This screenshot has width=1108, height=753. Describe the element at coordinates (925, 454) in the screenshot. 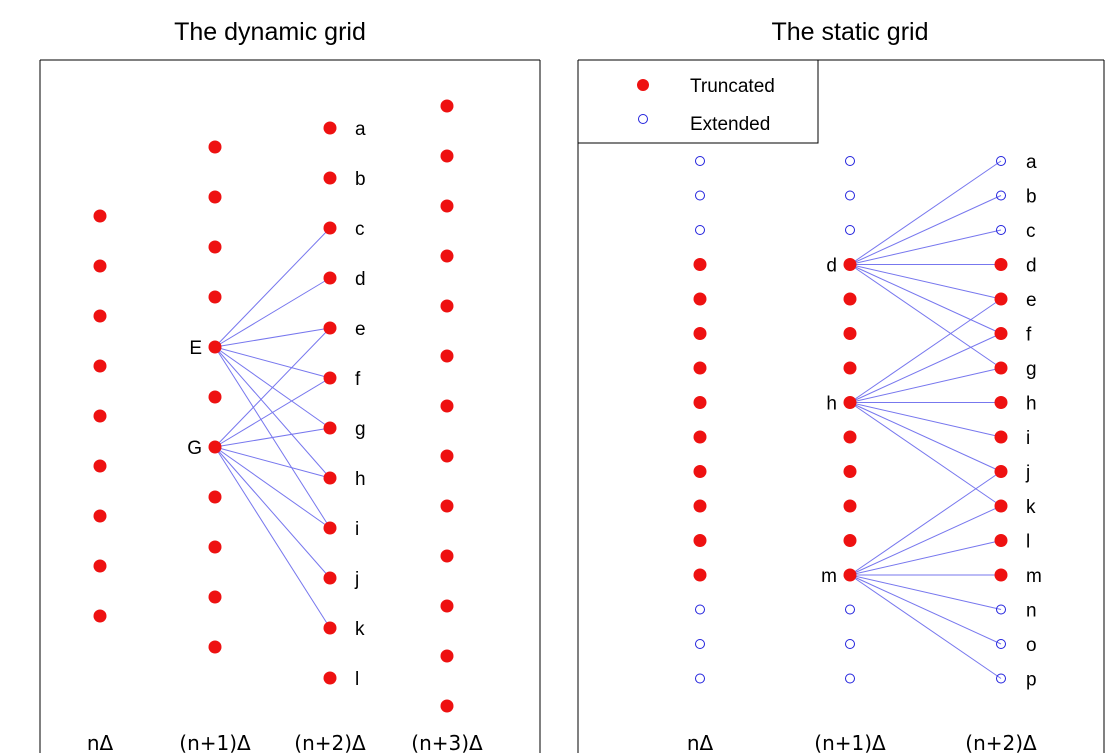

I see `static-connection-h-k` at that location.